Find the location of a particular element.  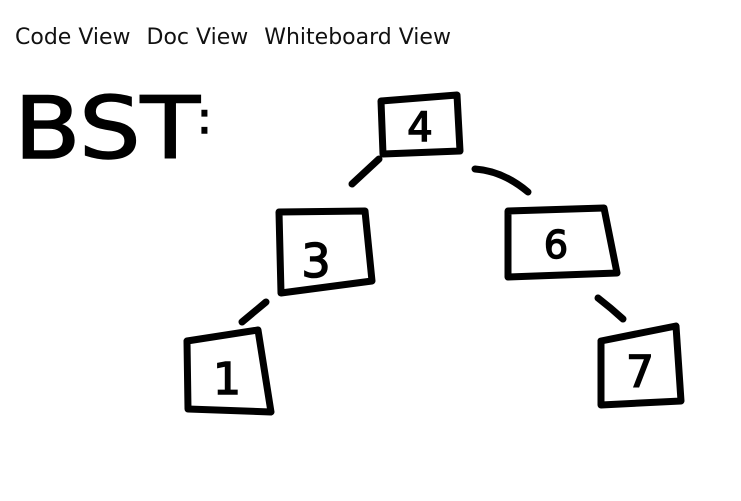

node-value-7: 7 is located at coordinates (640, 372).